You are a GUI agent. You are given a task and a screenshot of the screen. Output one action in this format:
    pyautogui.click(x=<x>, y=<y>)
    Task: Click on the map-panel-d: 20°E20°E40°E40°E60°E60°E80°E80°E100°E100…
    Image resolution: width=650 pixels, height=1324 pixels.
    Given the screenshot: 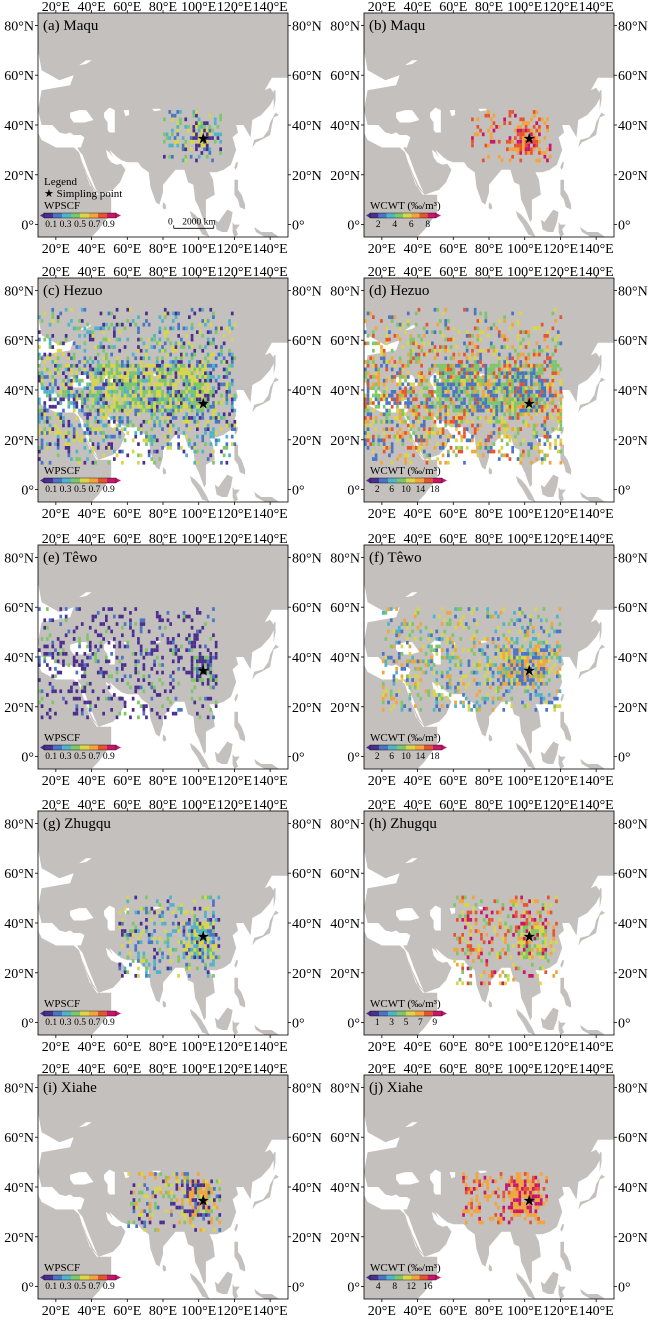 What is the action you would take?
    pyautogui.click(x=488, y=393)
    